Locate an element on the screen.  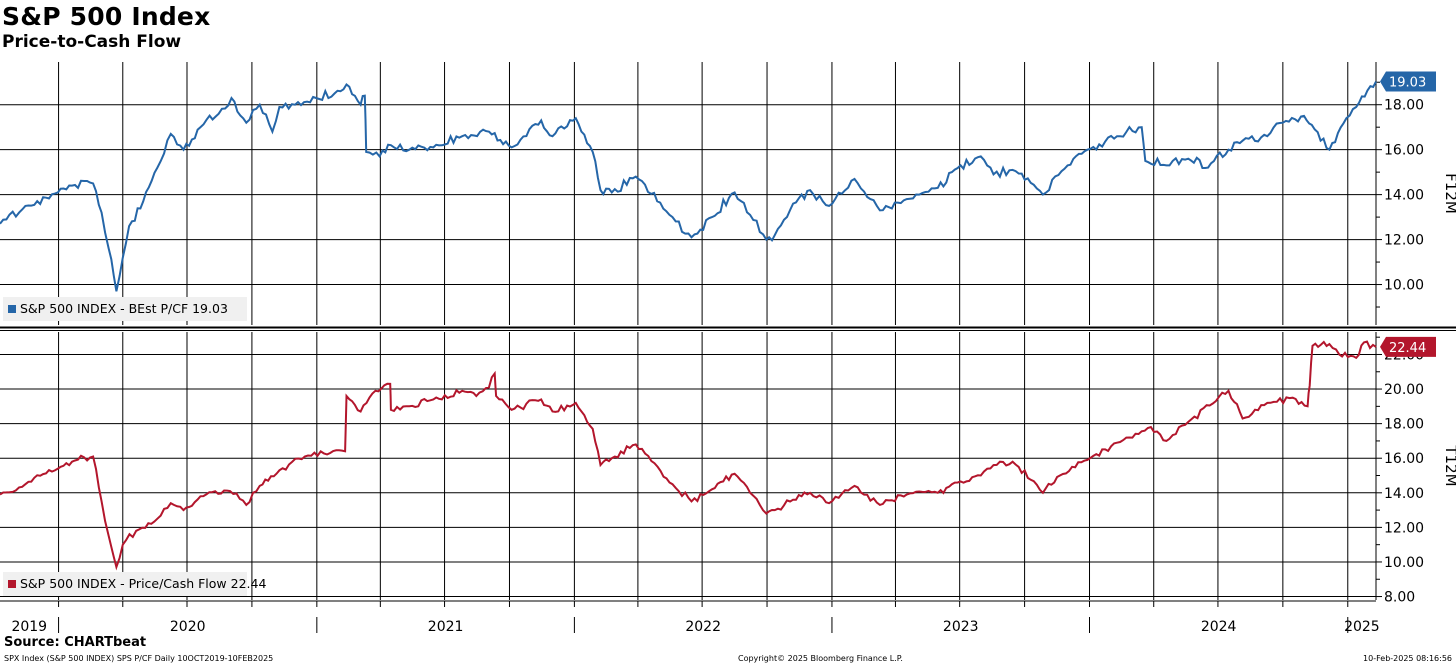
footer-copyright: Copyright© 2025 Bloomberg Finance L.P. is located at coordinates (820, 658).